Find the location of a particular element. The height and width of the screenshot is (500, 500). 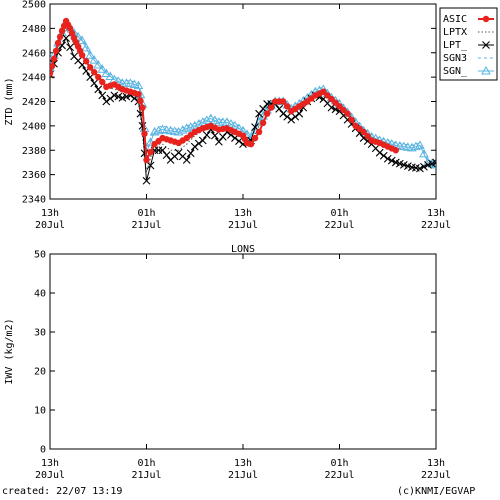

y-tick-label: 2480 is located at coordinates (34, 29).